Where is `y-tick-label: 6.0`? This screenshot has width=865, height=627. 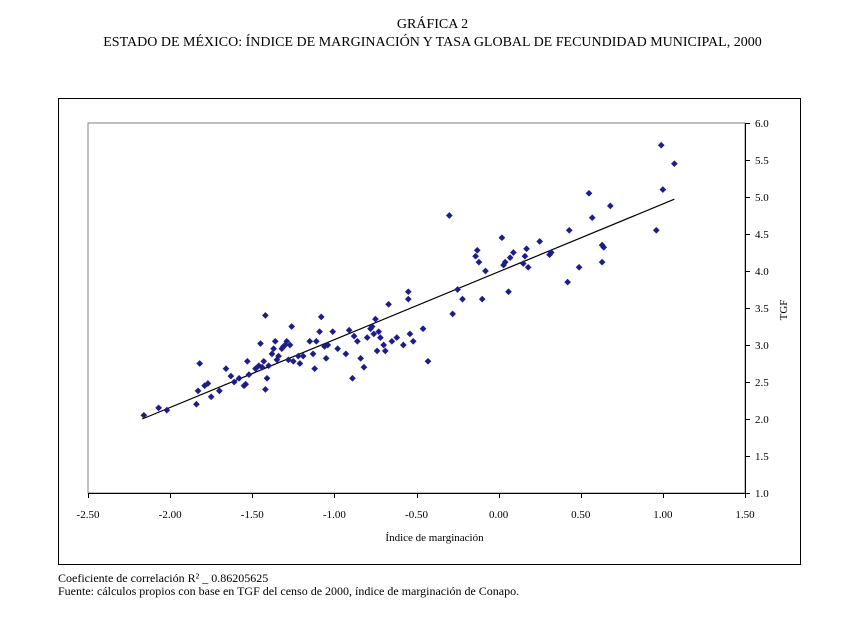
y-tick-label: 6.0 is located at coordinates (762, 124).